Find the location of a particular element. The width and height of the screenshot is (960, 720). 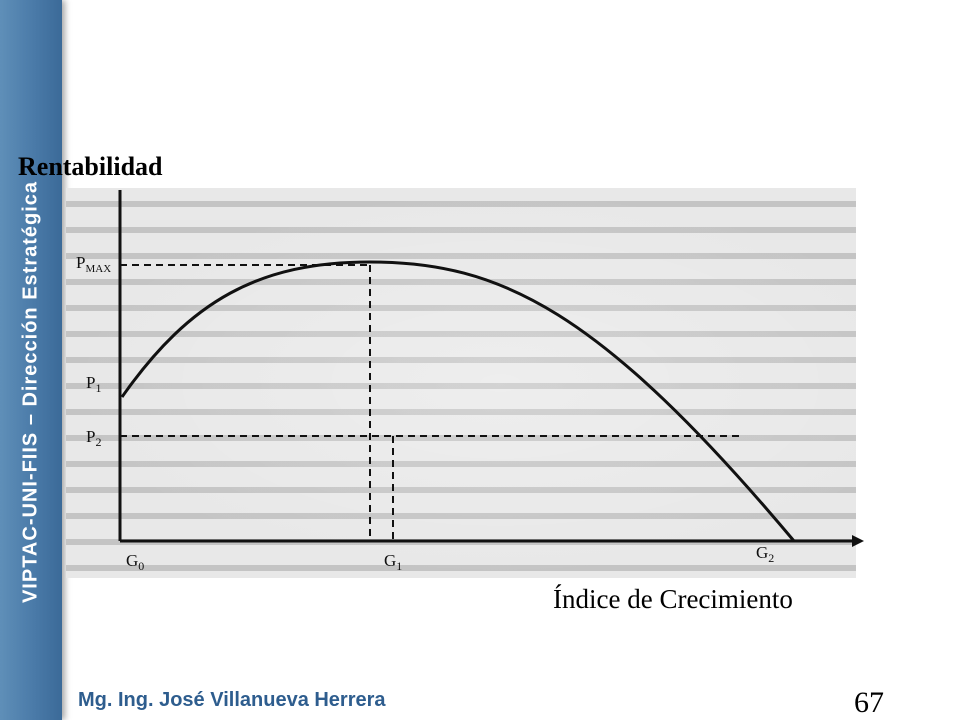

p1-label: P1 is located at coordinates (93, 384).